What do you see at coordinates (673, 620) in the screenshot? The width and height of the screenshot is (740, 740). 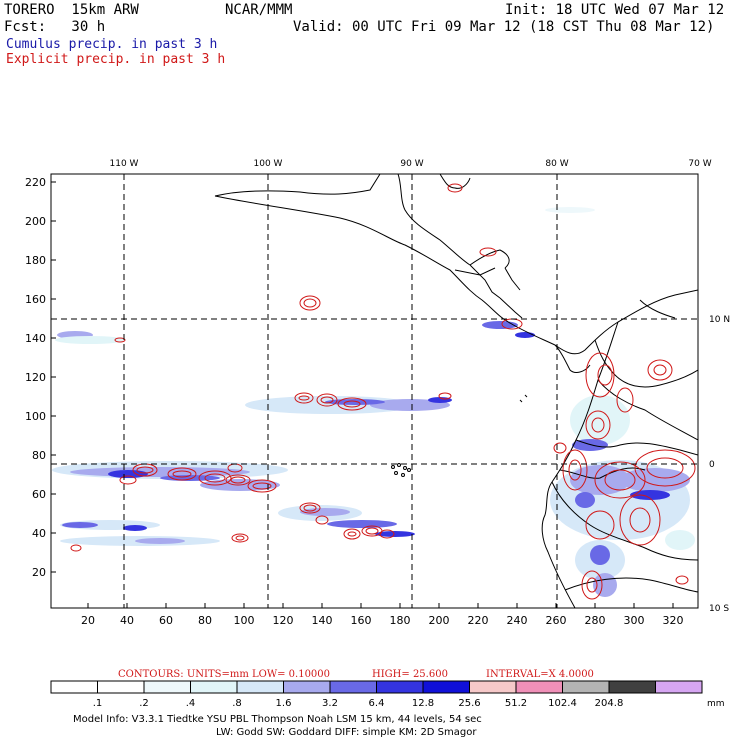 I see `x-tick-label: 320` at bounding box center [673, 620].